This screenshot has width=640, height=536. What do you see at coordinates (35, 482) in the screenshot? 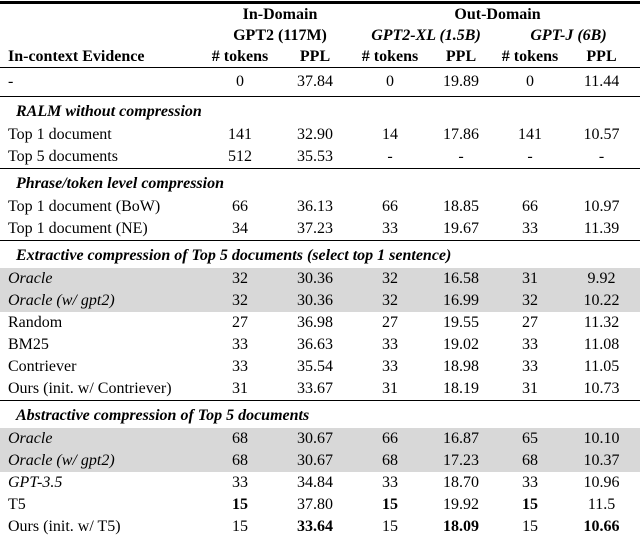
I see `row-label: GPT-3.5` at bounding box center [35, 482].